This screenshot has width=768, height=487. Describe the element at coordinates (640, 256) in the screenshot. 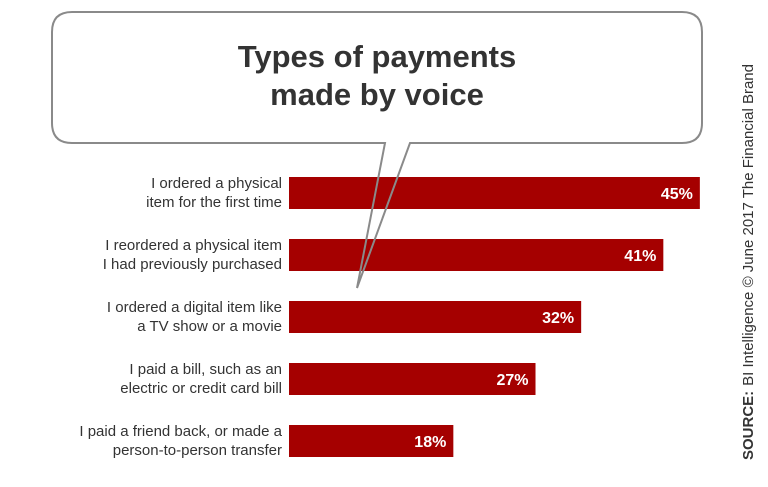

I see `value-label: 41%` at that location.